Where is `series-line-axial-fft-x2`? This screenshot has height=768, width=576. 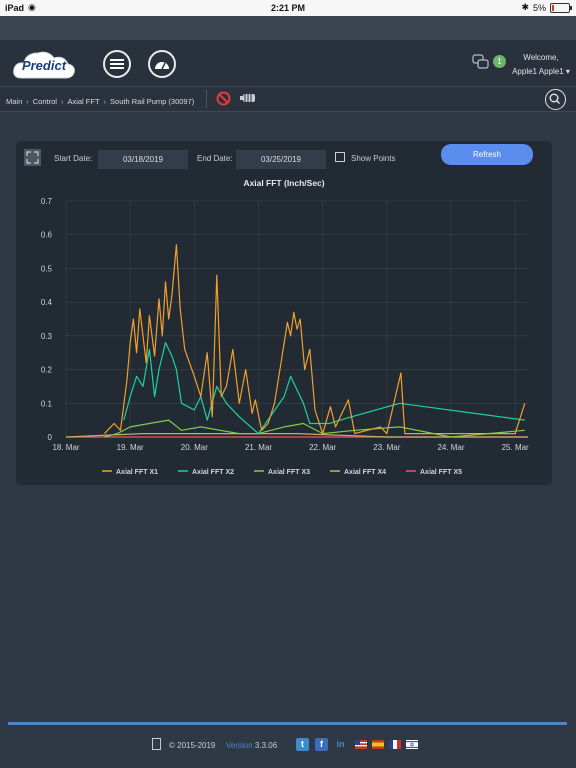 series-line-axial-fft-x2 is located at coordinates (324, 388).